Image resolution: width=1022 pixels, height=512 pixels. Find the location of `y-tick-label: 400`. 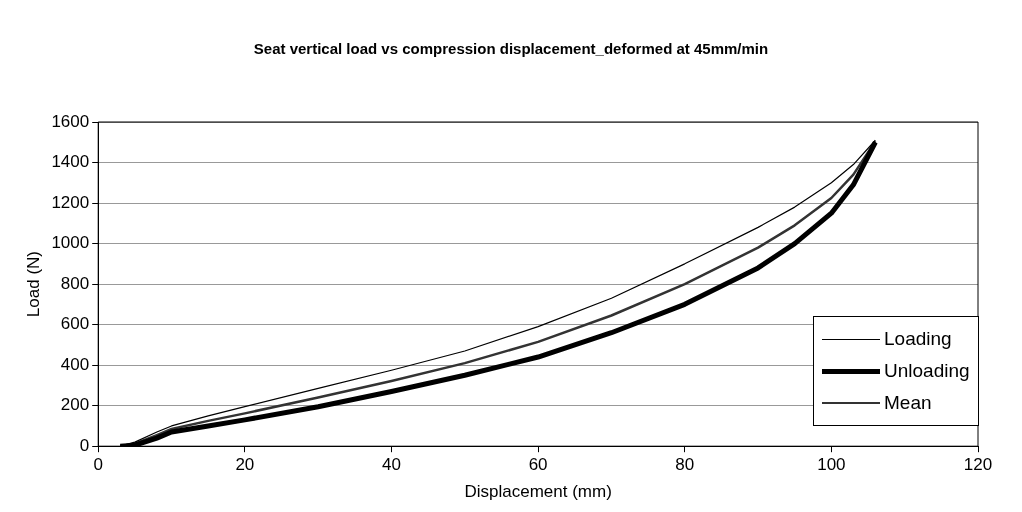

y-tick-label: 400 is located at coordinates (75, 364).